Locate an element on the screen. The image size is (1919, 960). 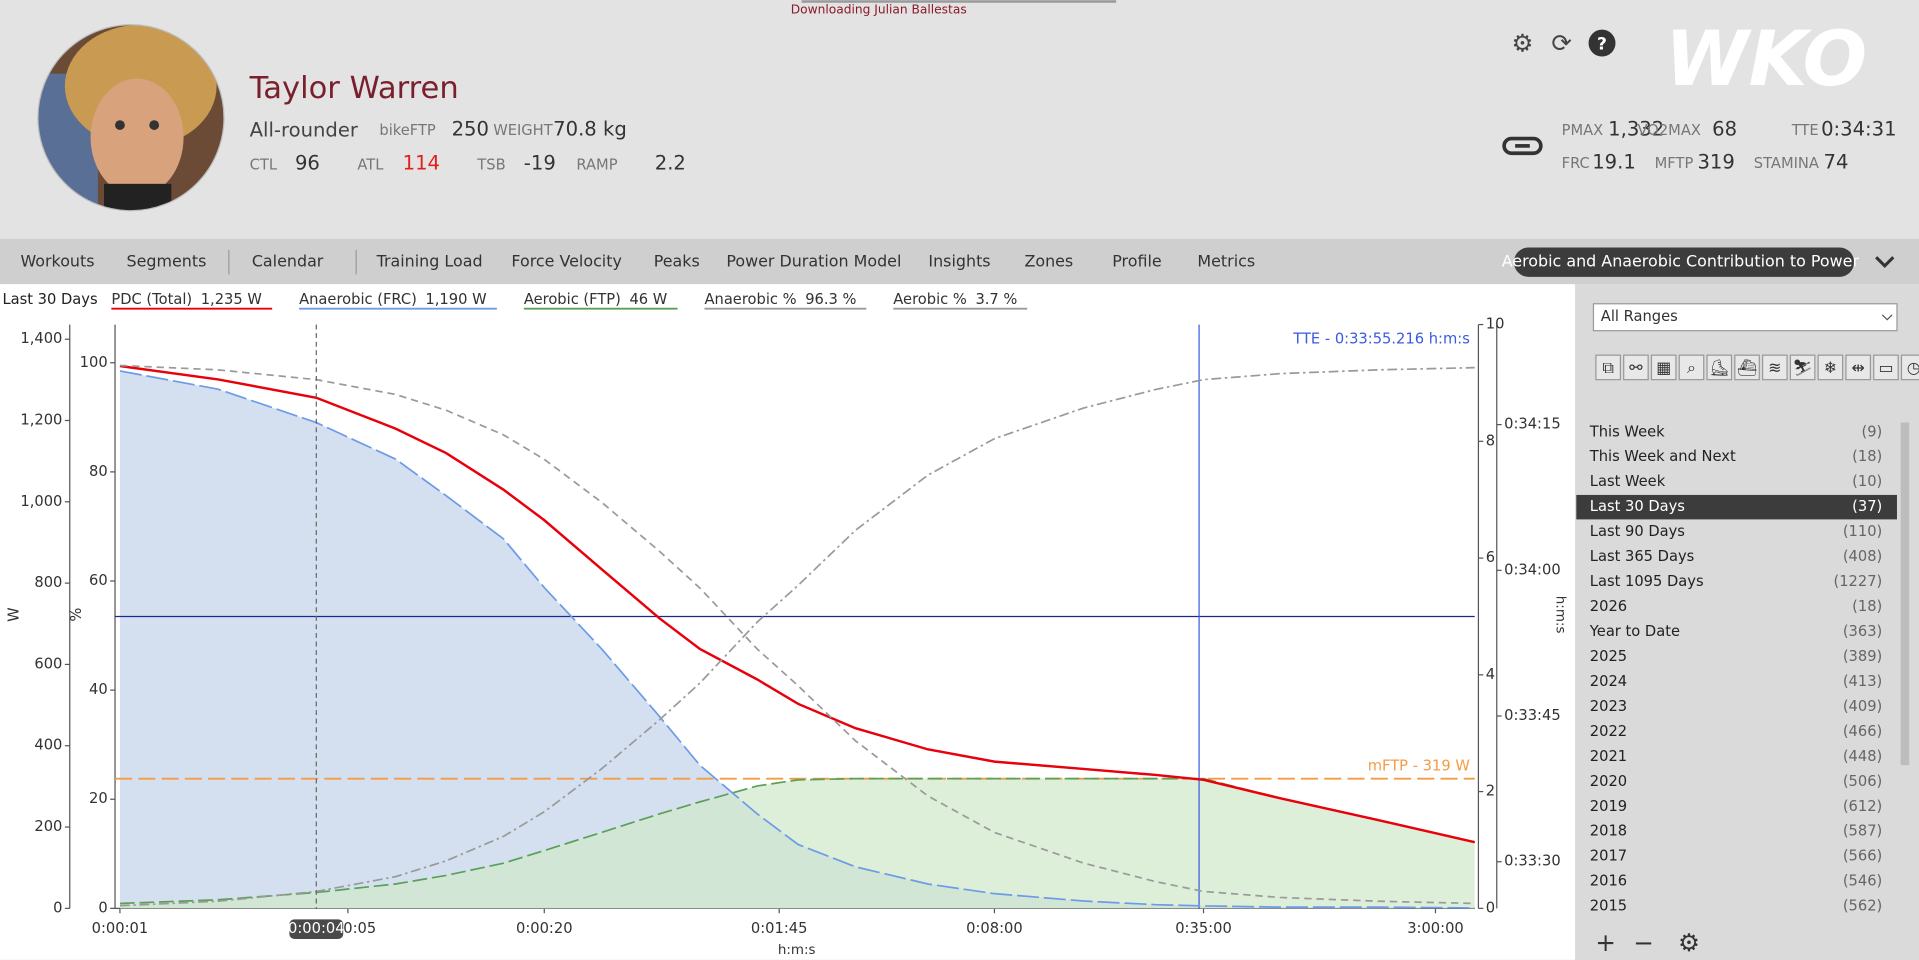
range-name: This Week is located at coordinates (1627, 431).